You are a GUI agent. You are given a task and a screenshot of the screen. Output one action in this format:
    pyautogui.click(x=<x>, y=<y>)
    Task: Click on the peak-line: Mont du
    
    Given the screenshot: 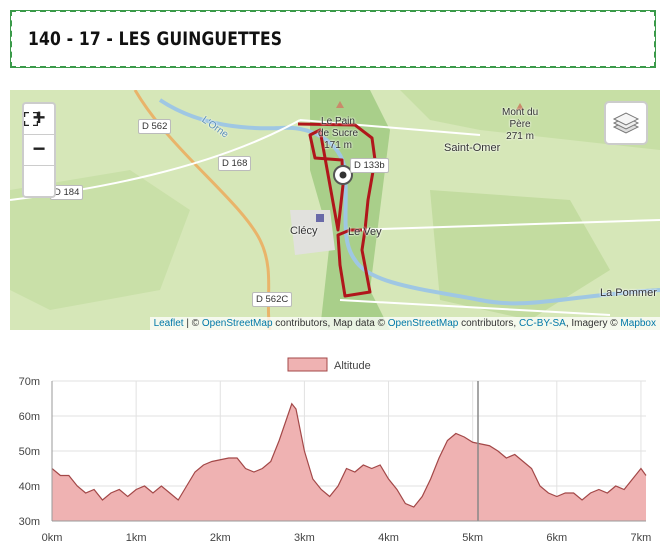 What is the action you would take?
    pyautogui.click(x=520, y=112)
    